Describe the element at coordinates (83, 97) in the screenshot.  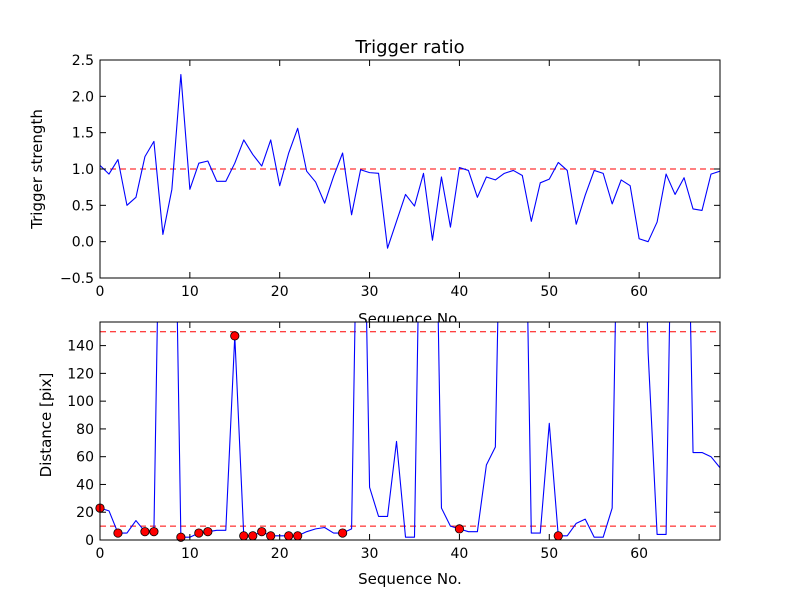
I see `y-tick-label: 2.0` at that location.